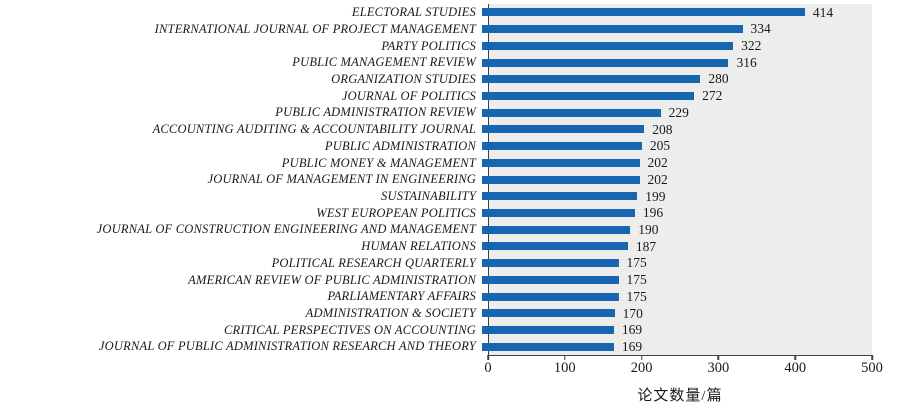 The image size is (900, 410). I want to click on category-label: HUMAN RELATIONS, so click(418, 246).